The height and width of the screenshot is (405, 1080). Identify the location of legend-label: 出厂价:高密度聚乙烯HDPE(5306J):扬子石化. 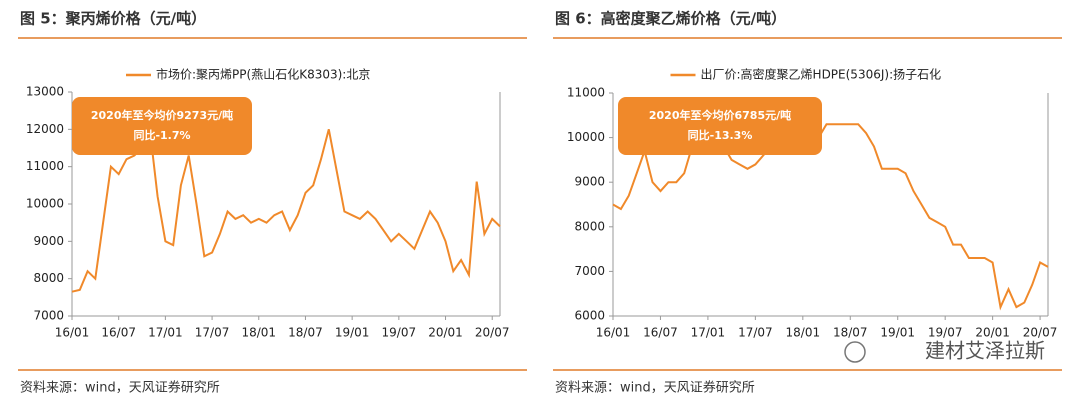
(821, 74).